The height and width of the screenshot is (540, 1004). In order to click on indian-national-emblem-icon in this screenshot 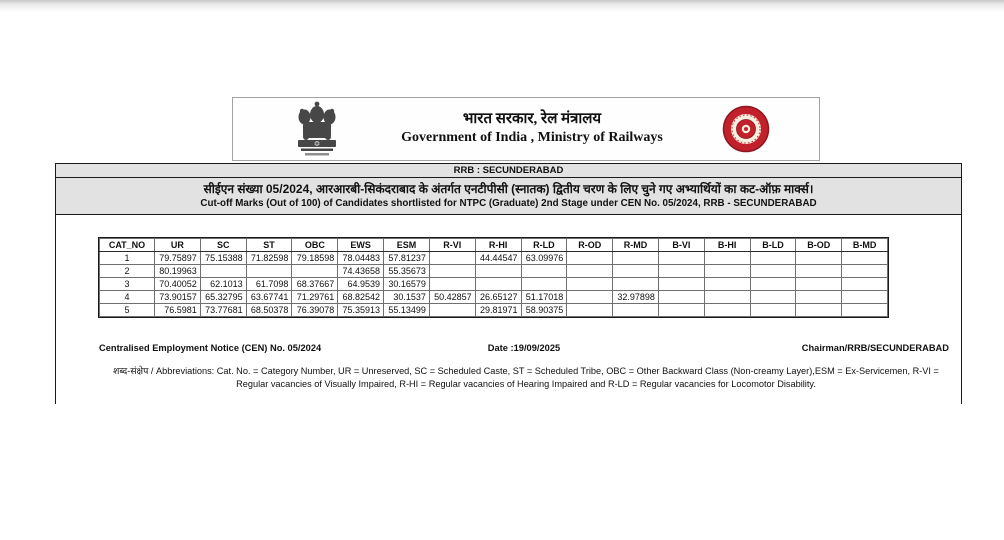, I will do `click(317, 129)`.